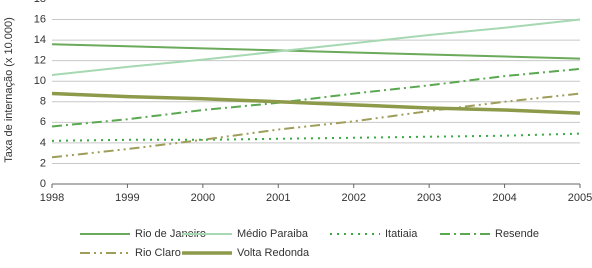  Describe the element at coordinates (517, 234) in the screenshot. I see `legend-label: Resende` at that location.